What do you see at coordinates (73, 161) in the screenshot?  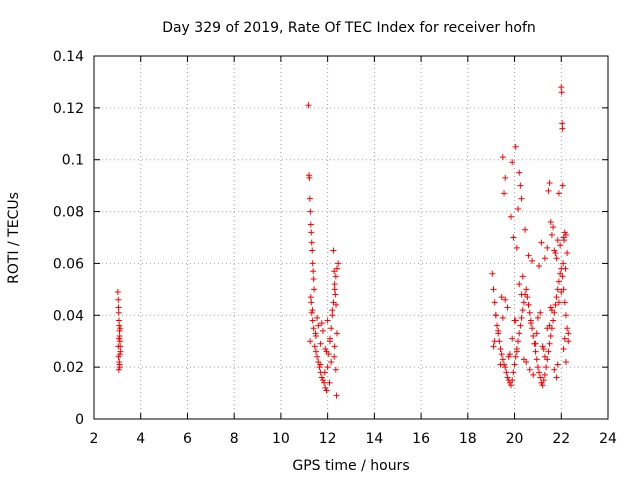 I see `y-tick-label: 0.1` at bounding box center [73, 161].